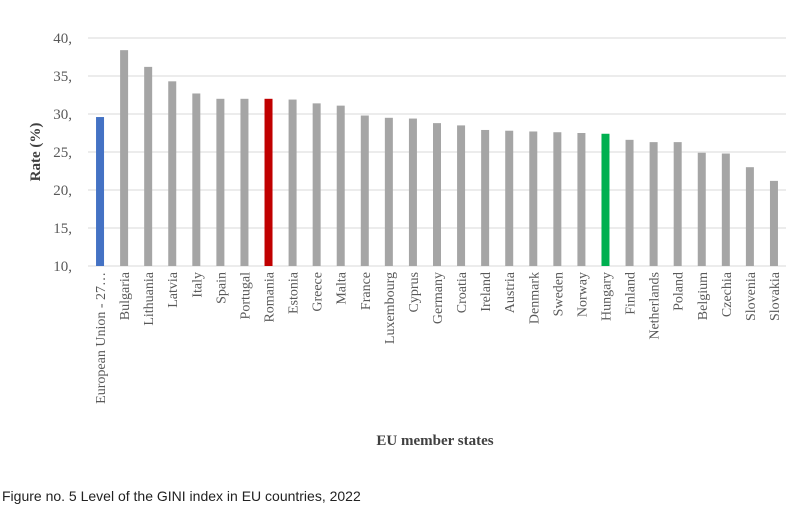 Image resolution: width=800 pixels, height=514 pixels. What do you see at coordinates (62, 153) in the screenshot?
I see `y-tick-label: 25,` at bounding box center [62, 153].